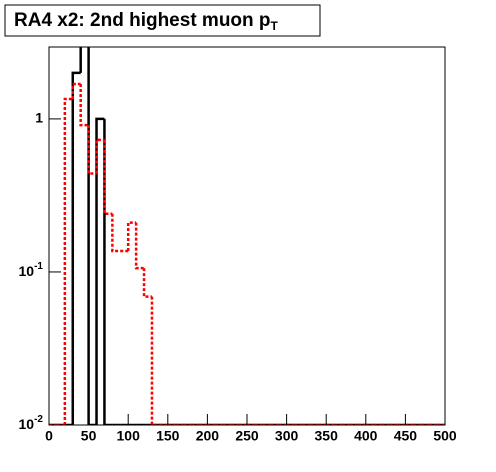 The height and width of the screenshot is (472, 496). I want to click on x-tick-label: 500, so click(445, 436).